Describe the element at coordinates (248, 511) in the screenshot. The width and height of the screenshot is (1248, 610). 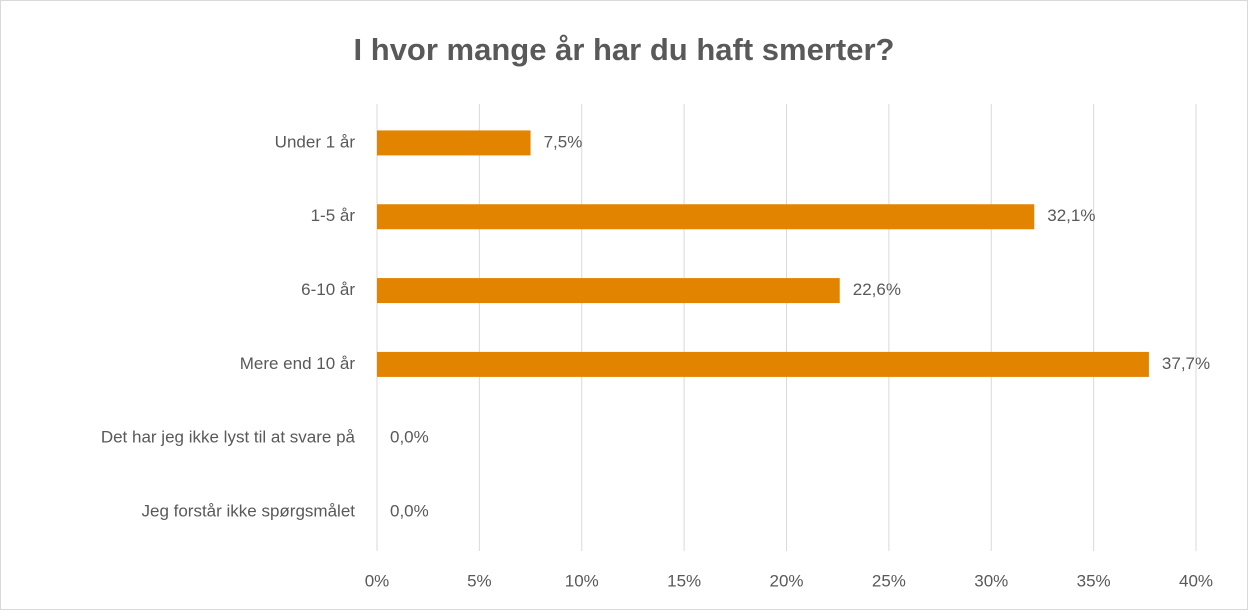
I see `y-tick-label: Jeg forstår ikke spørgsmålet` at that location.